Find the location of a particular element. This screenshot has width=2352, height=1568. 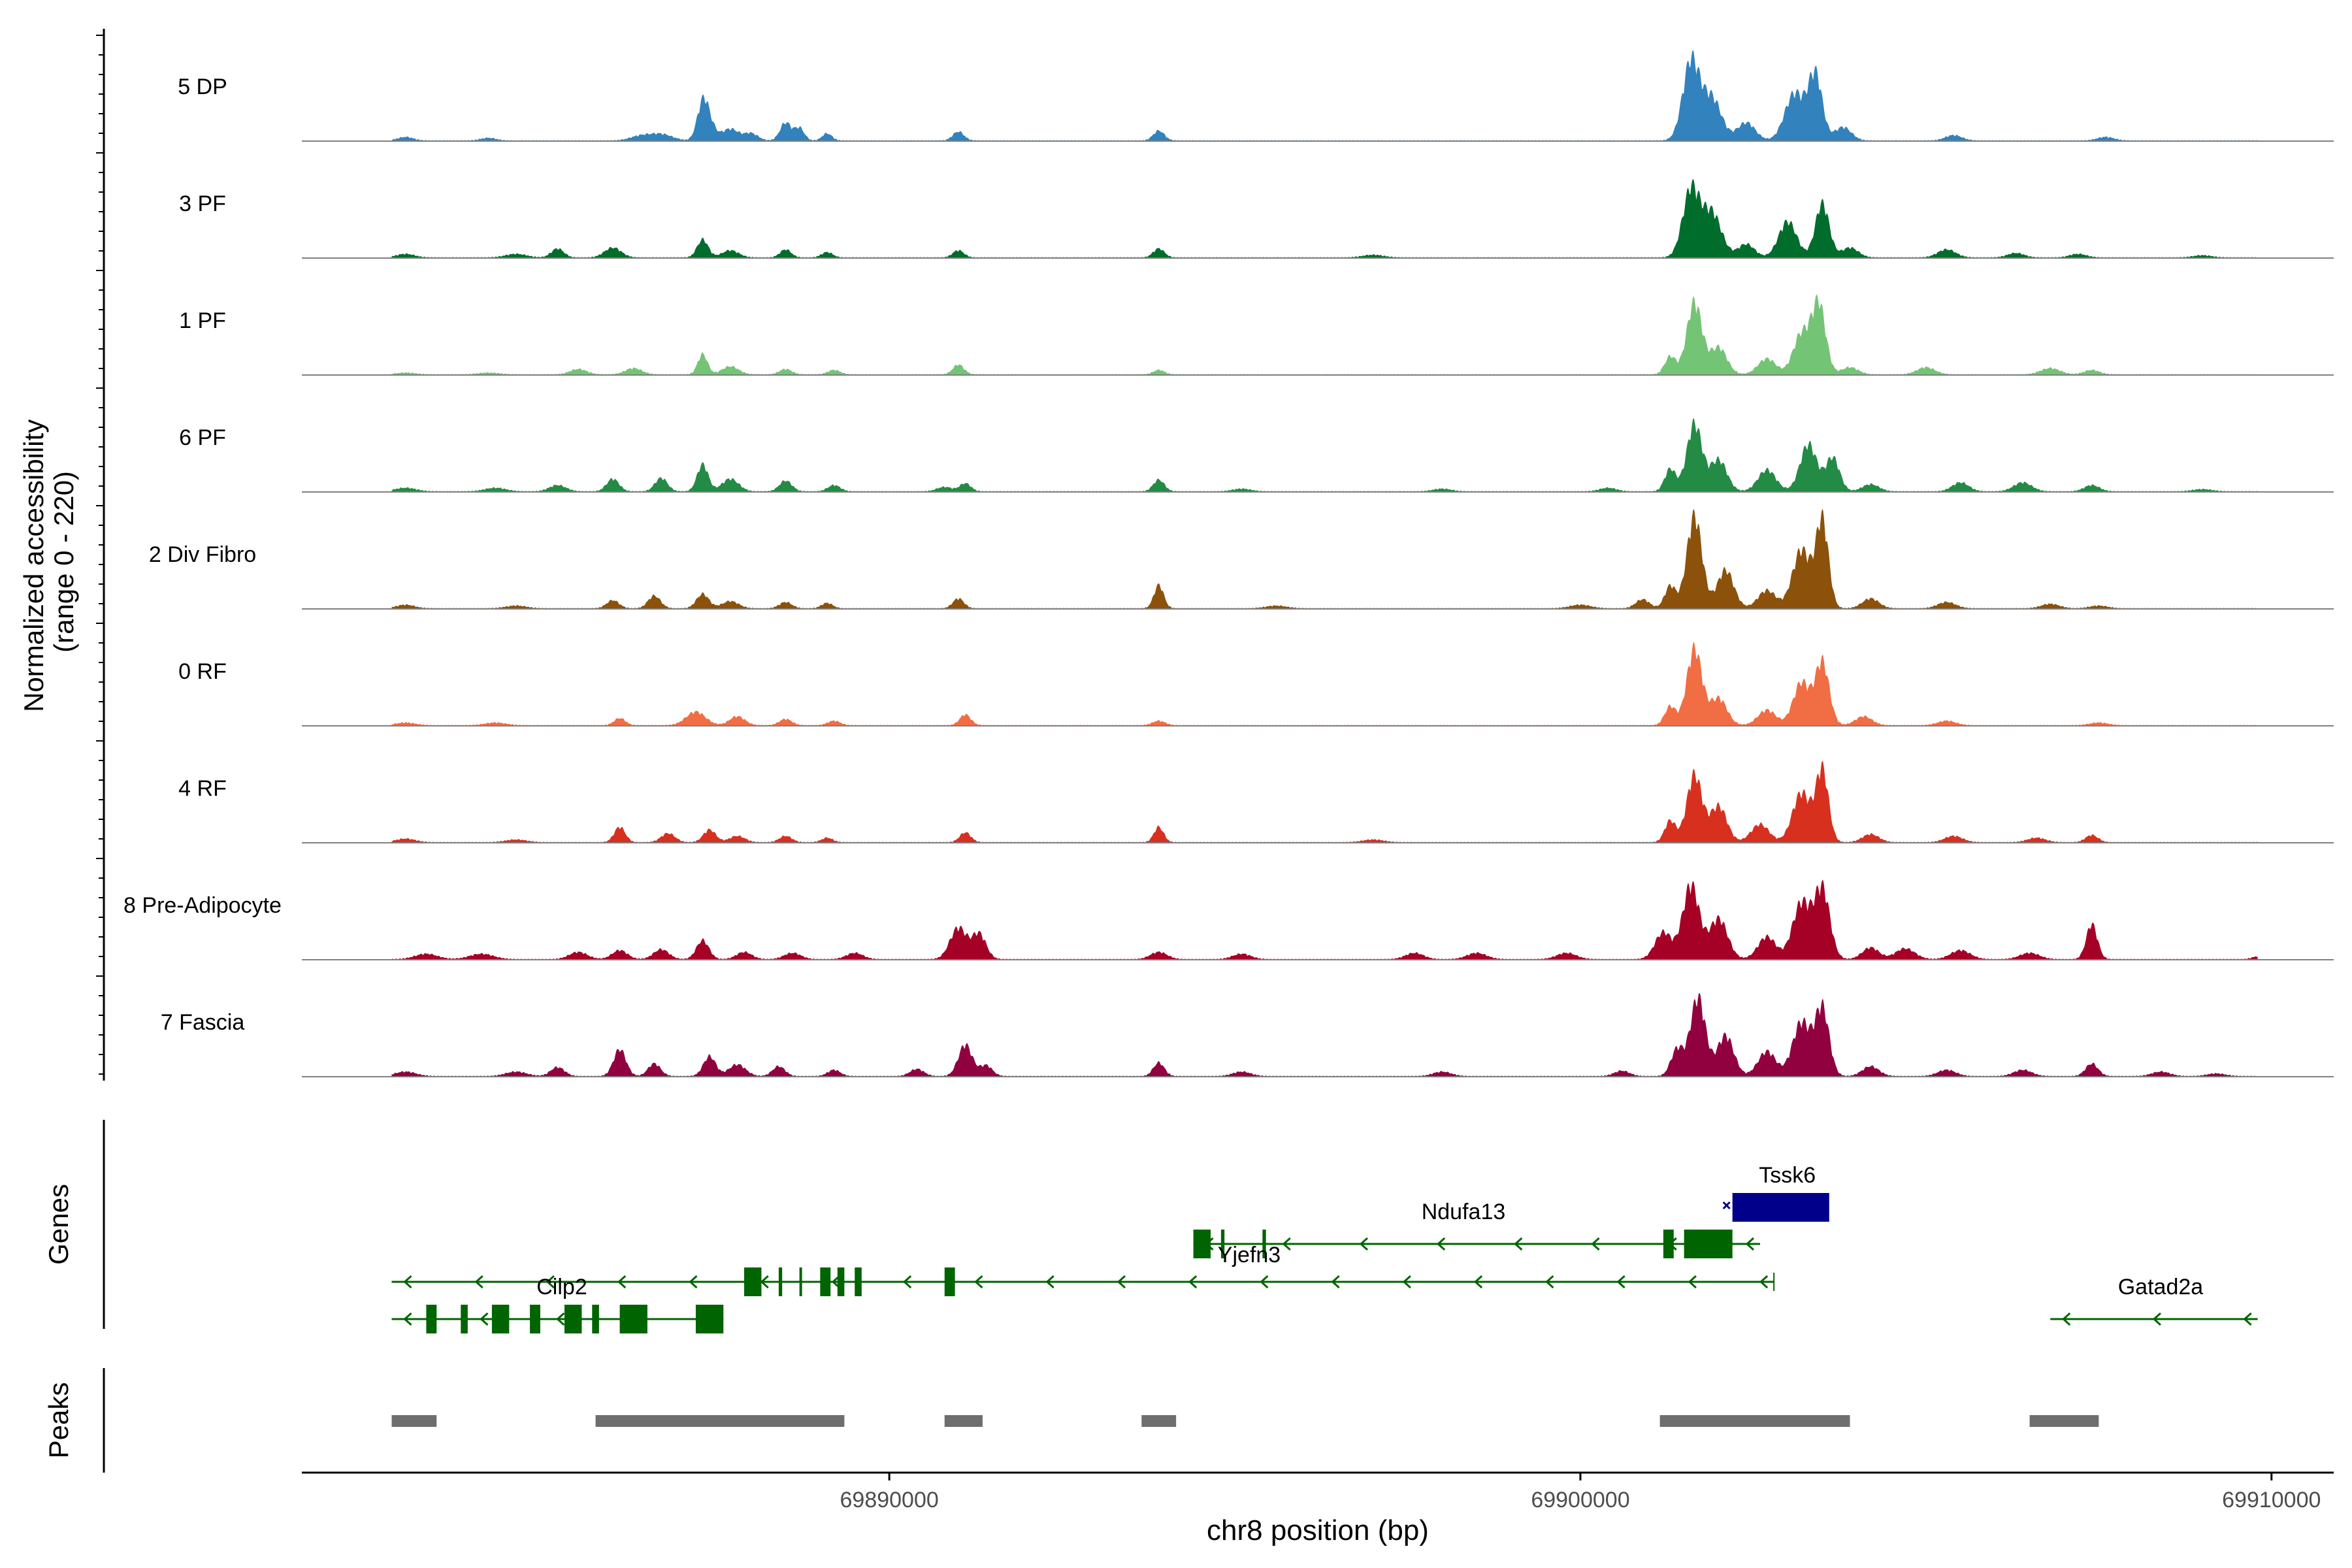

gene-annotations: Tssk6 Ndufa13 Yjefn3 Cilp2 Gatad2a is located at coordinates (1324, 1248).